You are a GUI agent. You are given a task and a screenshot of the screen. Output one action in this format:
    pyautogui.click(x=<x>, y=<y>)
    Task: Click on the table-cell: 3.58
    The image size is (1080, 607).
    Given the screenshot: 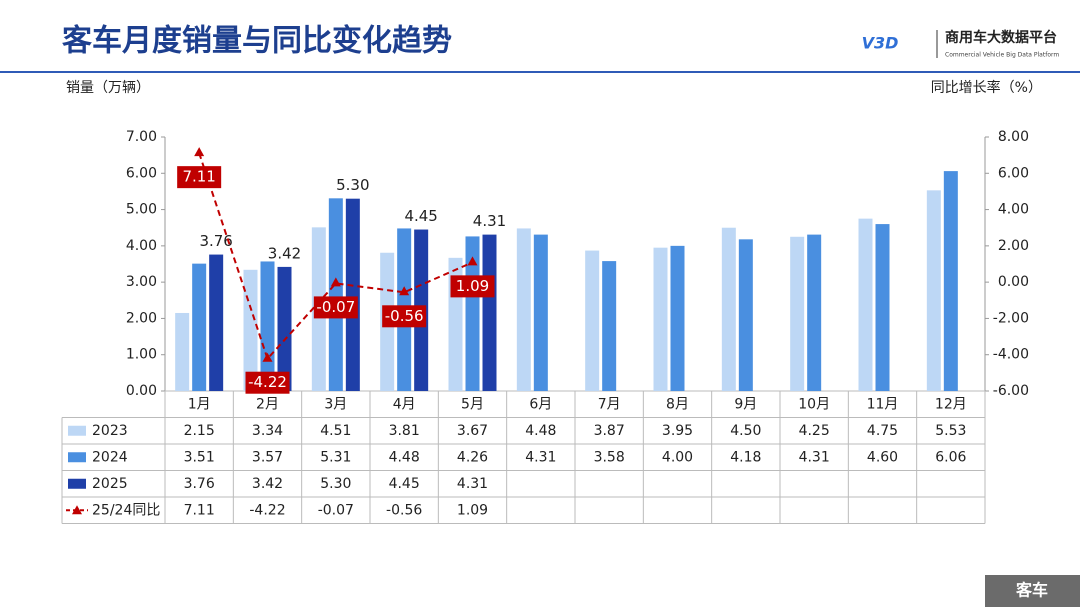 What is the action you would take?
    pyautogui.click(x=609, y=457)
    